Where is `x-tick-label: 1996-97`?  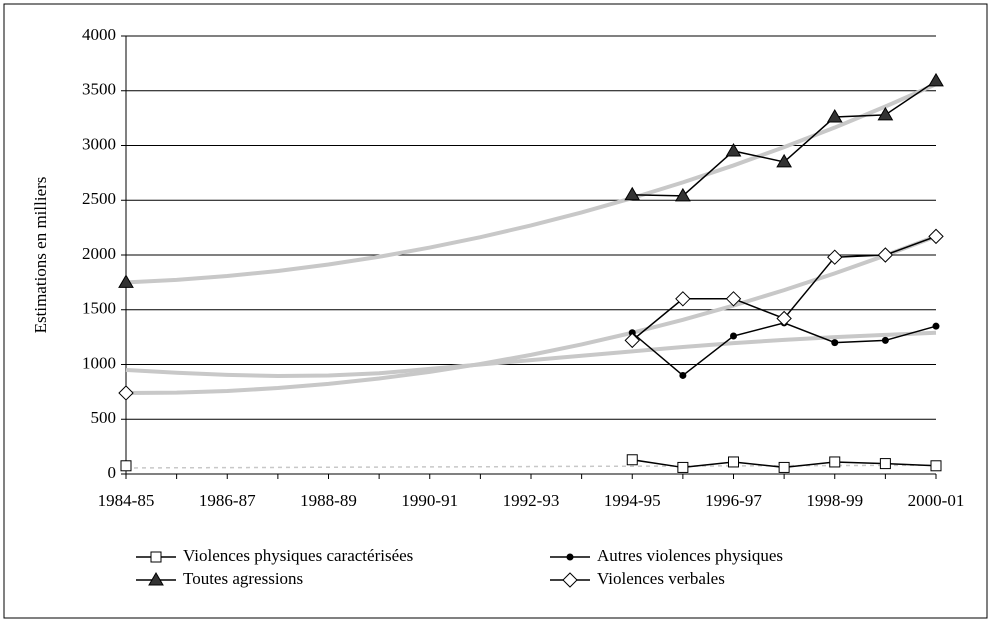 x-tick-label: 1996-97 is located at coordinates (733, 500).